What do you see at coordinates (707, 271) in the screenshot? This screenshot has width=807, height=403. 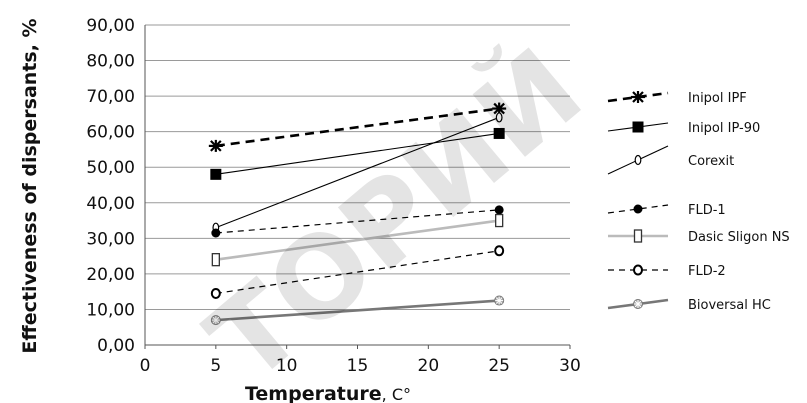 I see `legend-label: FLD-2` at bounding box center [707, 271].